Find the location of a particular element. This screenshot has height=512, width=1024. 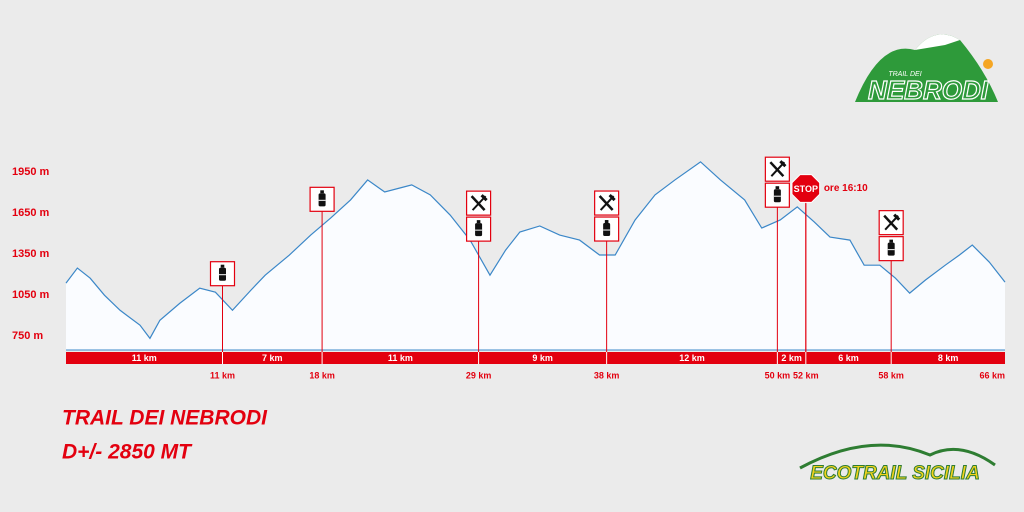

logo-mountain is located at coordinates (926, 68).